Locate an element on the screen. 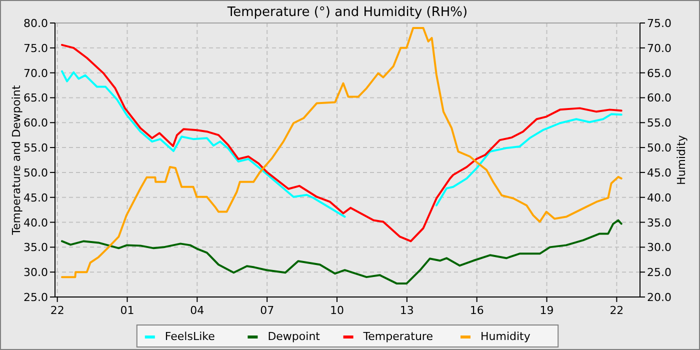 The image size is (700, 350). y-tick-label: 45.0 is located at coordinates (36, 197).